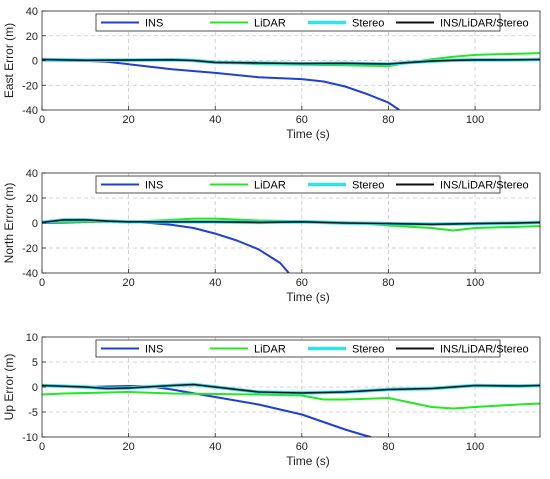 This screenshot has height=479, width=550. Describe the element at coordinates (9, 60) in the screenshot. I see `y-axis-label: East Error (m)` at that location.